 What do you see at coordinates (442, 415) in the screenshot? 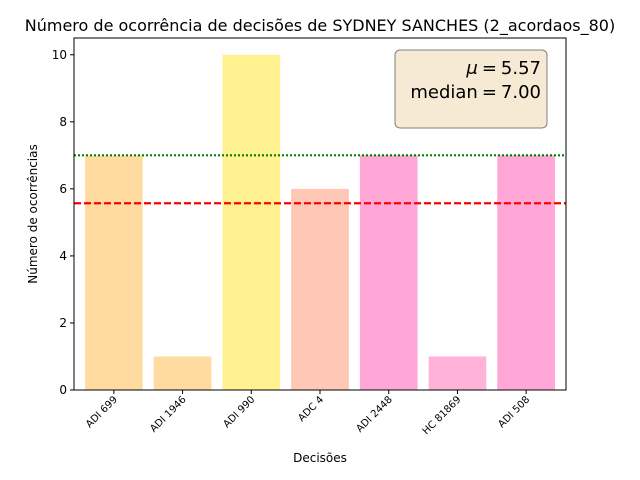
I see `x-tick-label: HC 81869` at bounding box center [442, 415].